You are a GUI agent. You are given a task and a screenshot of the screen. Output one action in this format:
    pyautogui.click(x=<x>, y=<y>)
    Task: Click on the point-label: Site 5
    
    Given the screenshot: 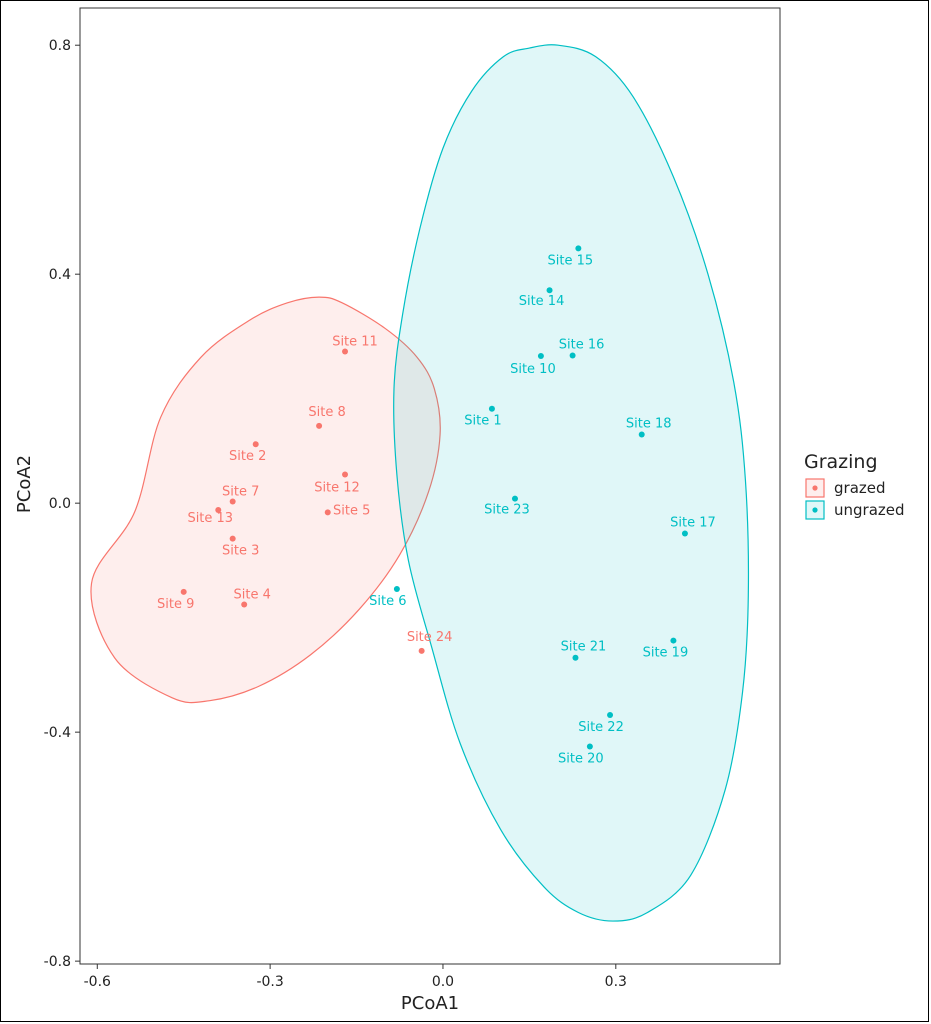 What is the action you would take?
    pyautogui.click(x=351, y=510)
    